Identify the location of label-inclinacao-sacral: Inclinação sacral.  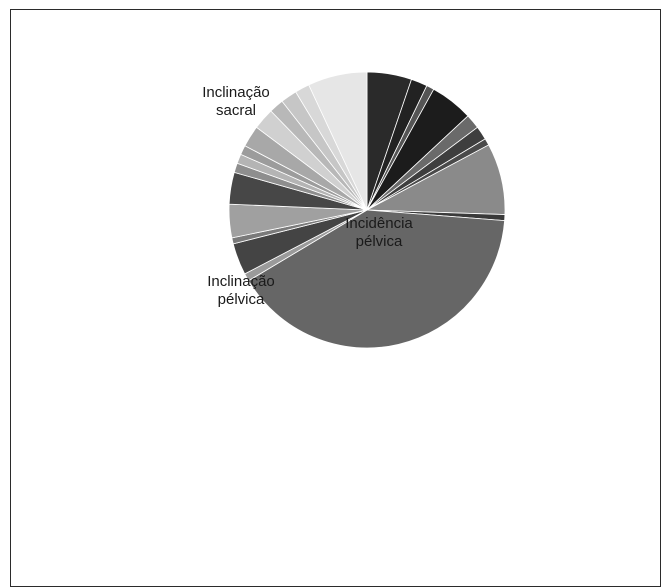
(236, 102).